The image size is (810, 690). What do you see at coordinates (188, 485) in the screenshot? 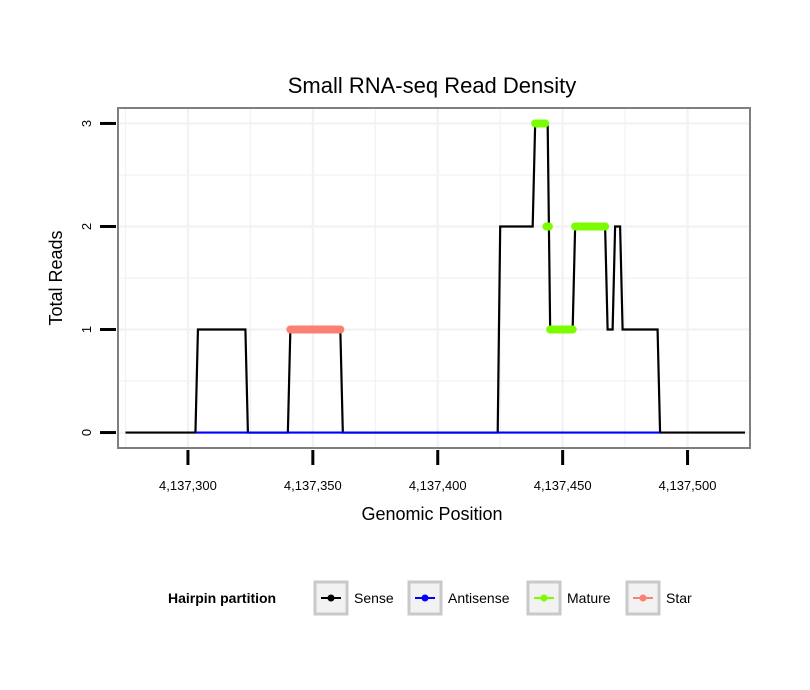
I see `x-tick-label: 4,137,300` at bounding box center [188, 485].